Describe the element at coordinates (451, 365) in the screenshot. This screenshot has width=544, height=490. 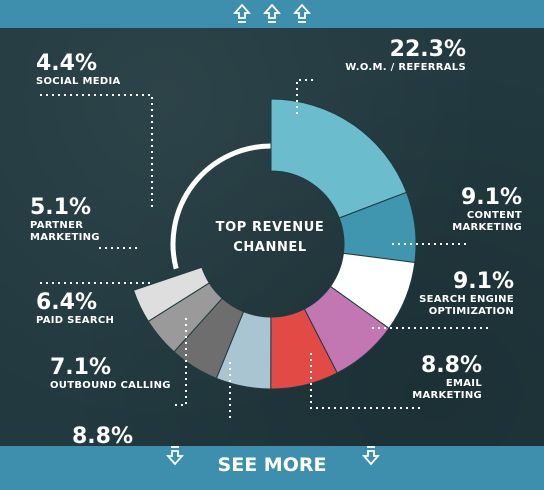
I see `label-email-value: 8.8%` at that location.